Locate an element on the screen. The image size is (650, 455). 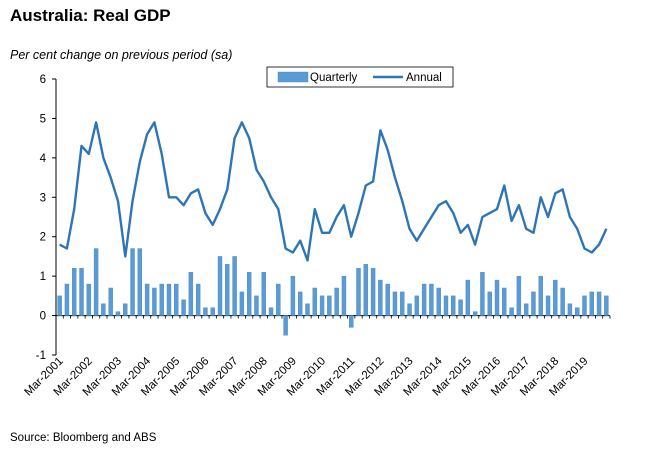
source-note: Source: Bloomberg and ABS is located at coordinates (83, 438).